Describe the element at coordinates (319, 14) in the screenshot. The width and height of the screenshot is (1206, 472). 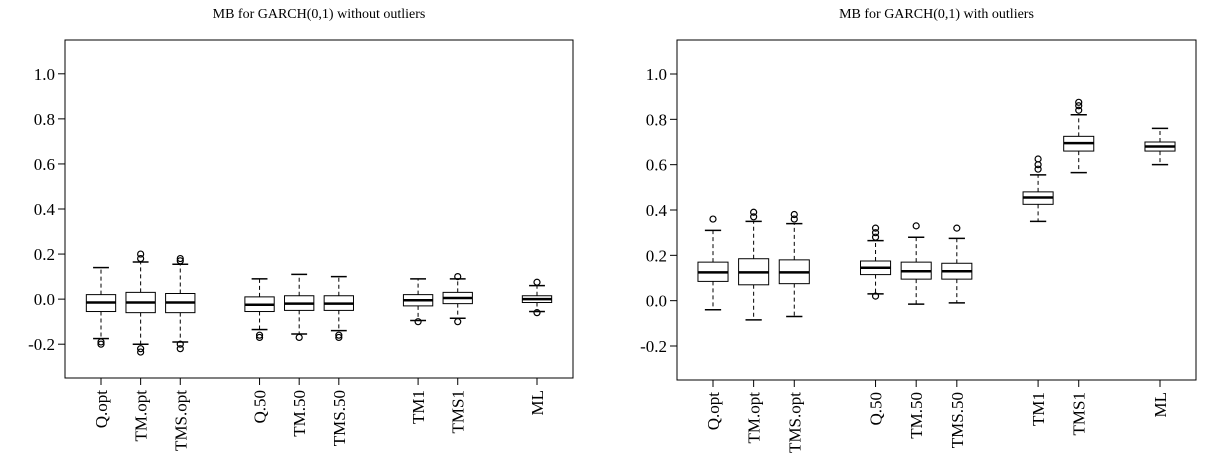
I see `chart-title: MB for GARCH(0,1) without outliers` at that location.